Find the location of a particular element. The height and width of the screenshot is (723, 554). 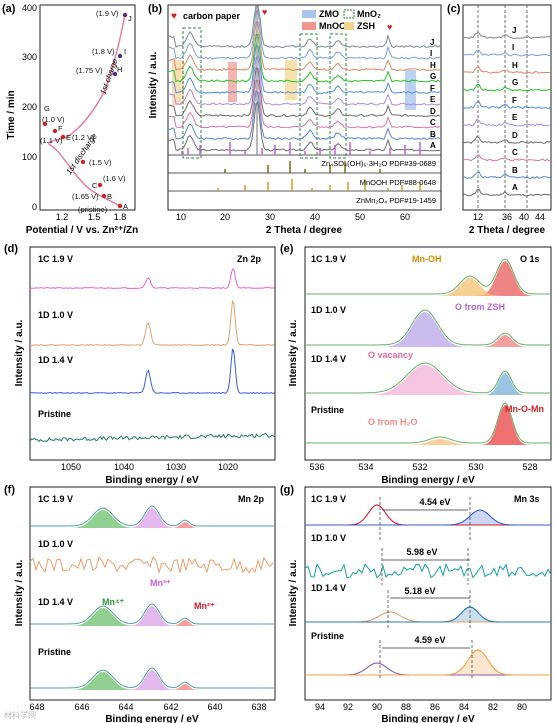

x-tick: 640 is located at coordinates (214, 707).